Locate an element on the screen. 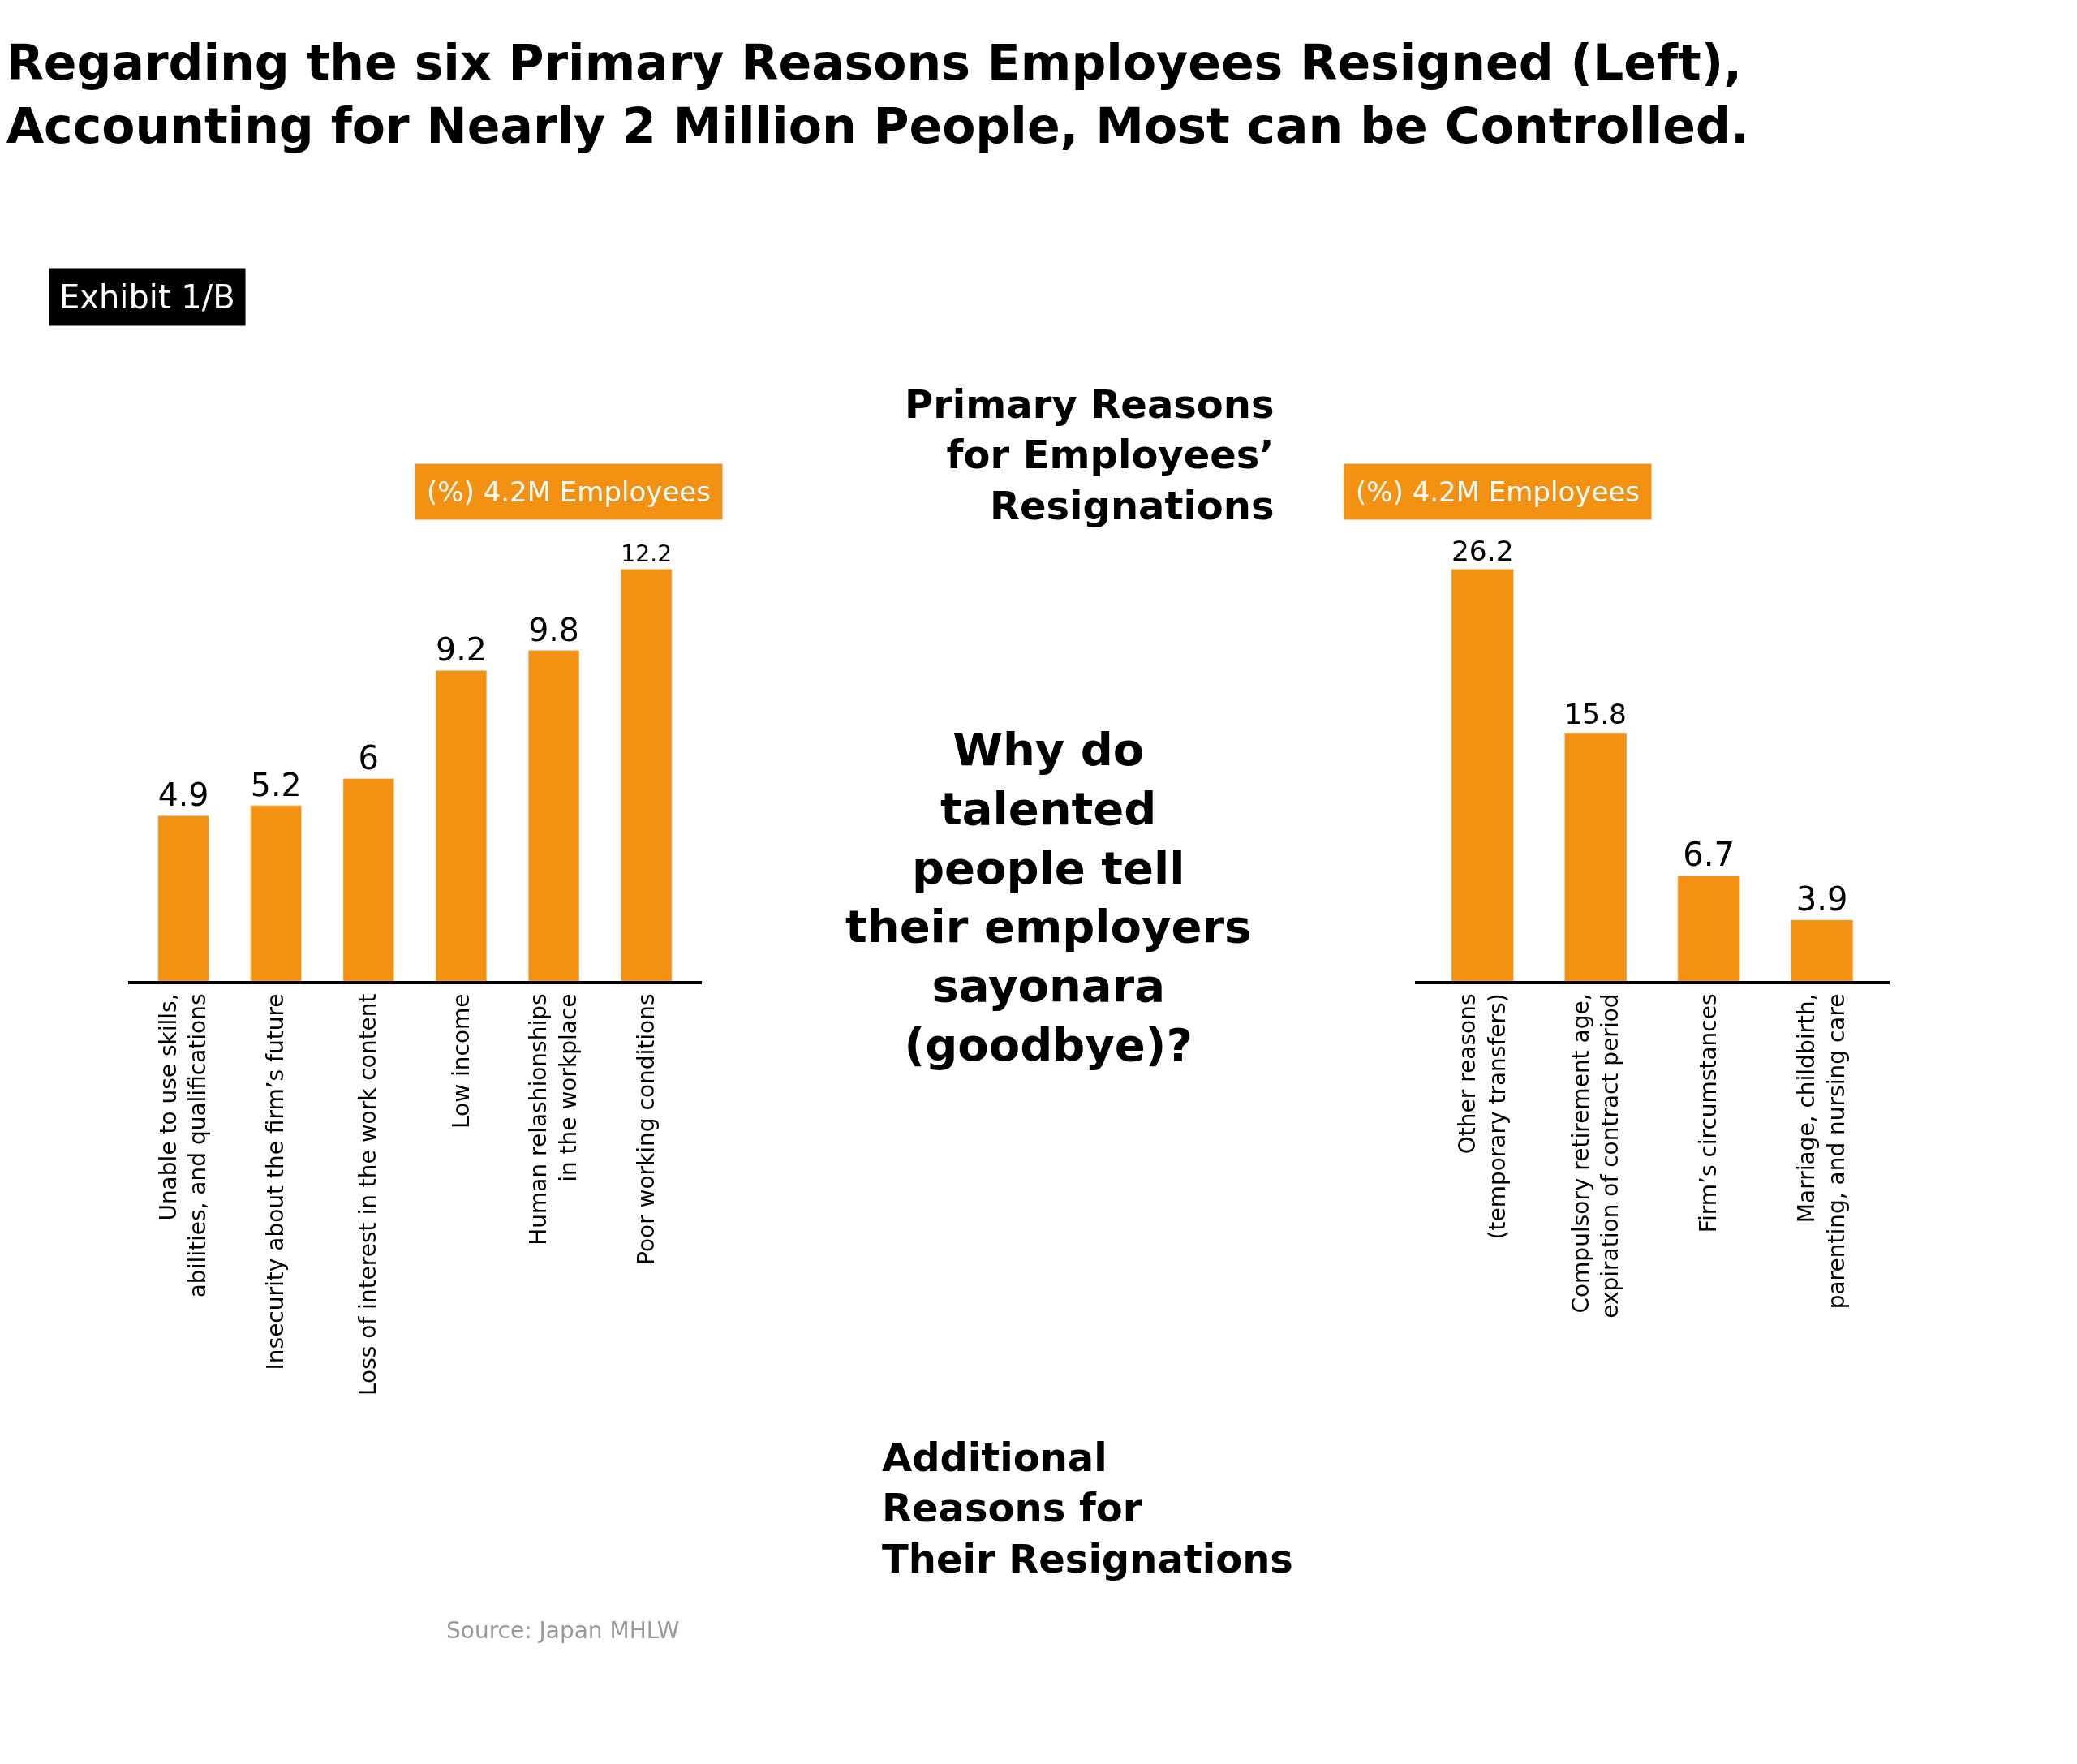 This screenshot has width=2077, height=1764. text: Regarding the six Primary Reasons Employees Resigned (Left), Accounting for Nearly 2 Million People, Most can be Controlled. is located at coordinates (878, 93).